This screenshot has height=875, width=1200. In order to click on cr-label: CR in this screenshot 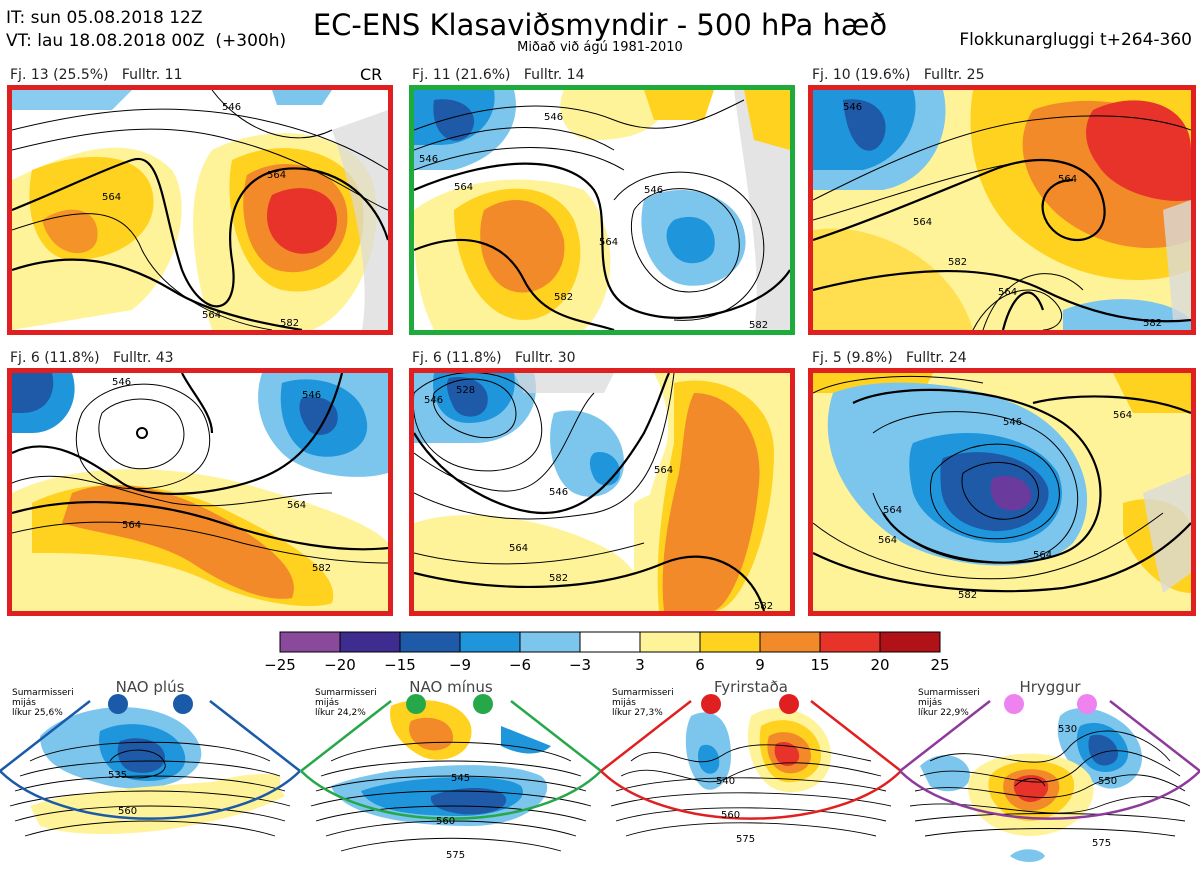, I will do `click(371, 74)`.